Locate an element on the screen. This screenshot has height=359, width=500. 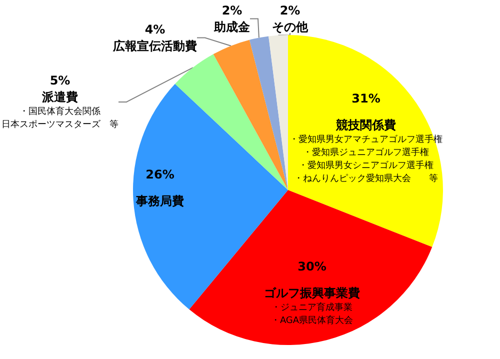
data-label: 5% is located at coordinates (60, 81).